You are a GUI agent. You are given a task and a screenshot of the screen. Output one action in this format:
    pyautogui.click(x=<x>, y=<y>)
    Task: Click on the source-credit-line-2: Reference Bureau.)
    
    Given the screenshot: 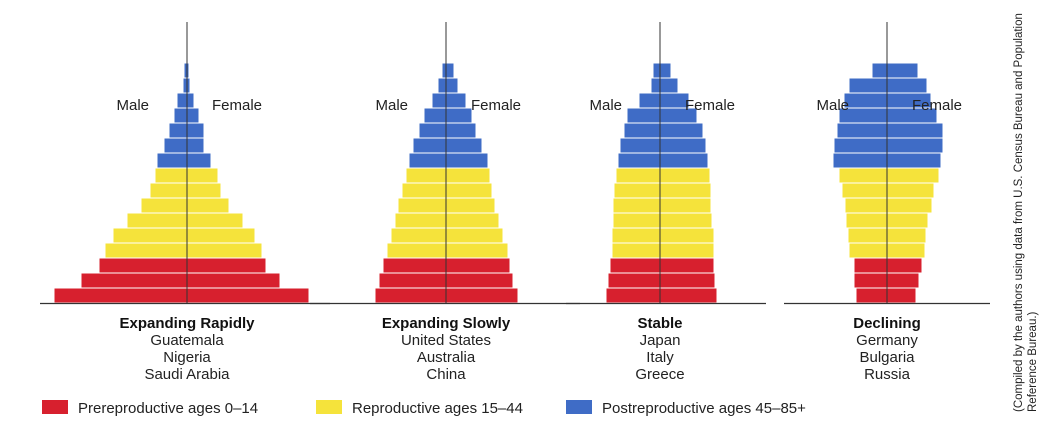 What is the action you would take?
    pyautogui.click(x=1033, y=361)
    